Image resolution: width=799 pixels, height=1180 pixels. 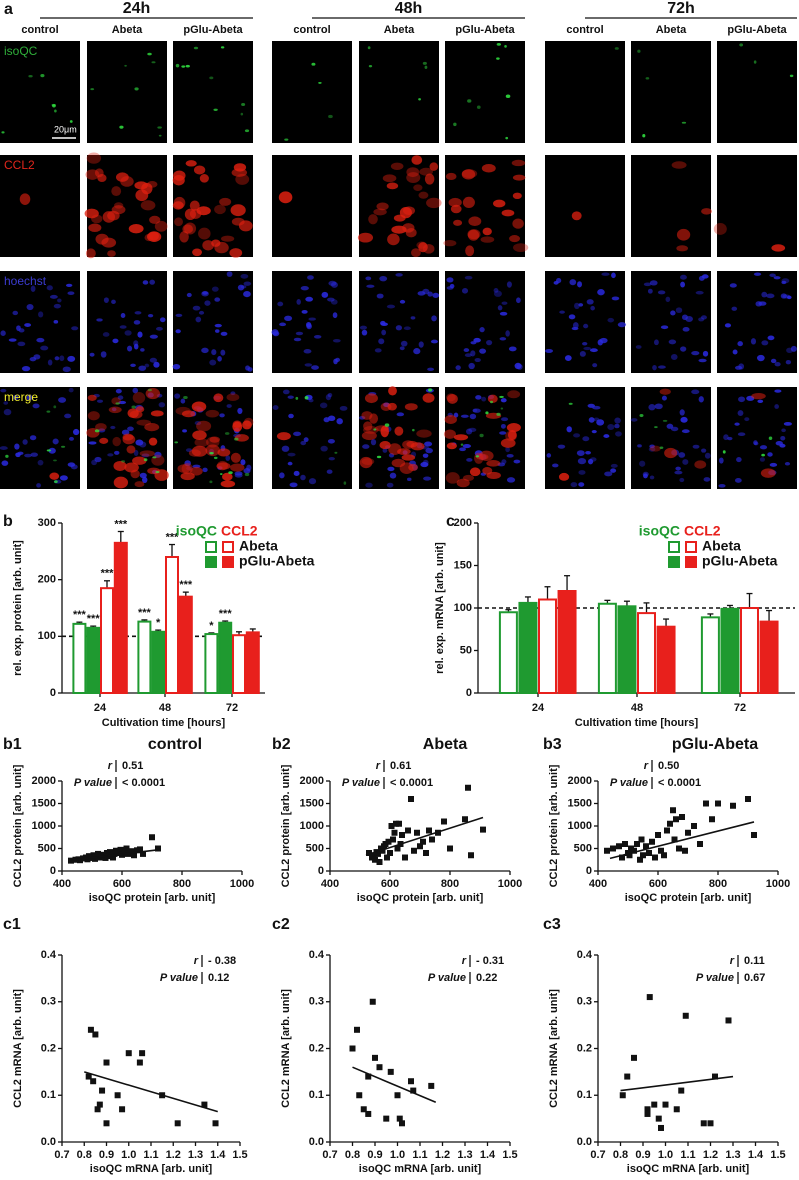 I want to click on x-axis-label: isoQC mRNA [arb. unit], so click(x=151, y=1169).